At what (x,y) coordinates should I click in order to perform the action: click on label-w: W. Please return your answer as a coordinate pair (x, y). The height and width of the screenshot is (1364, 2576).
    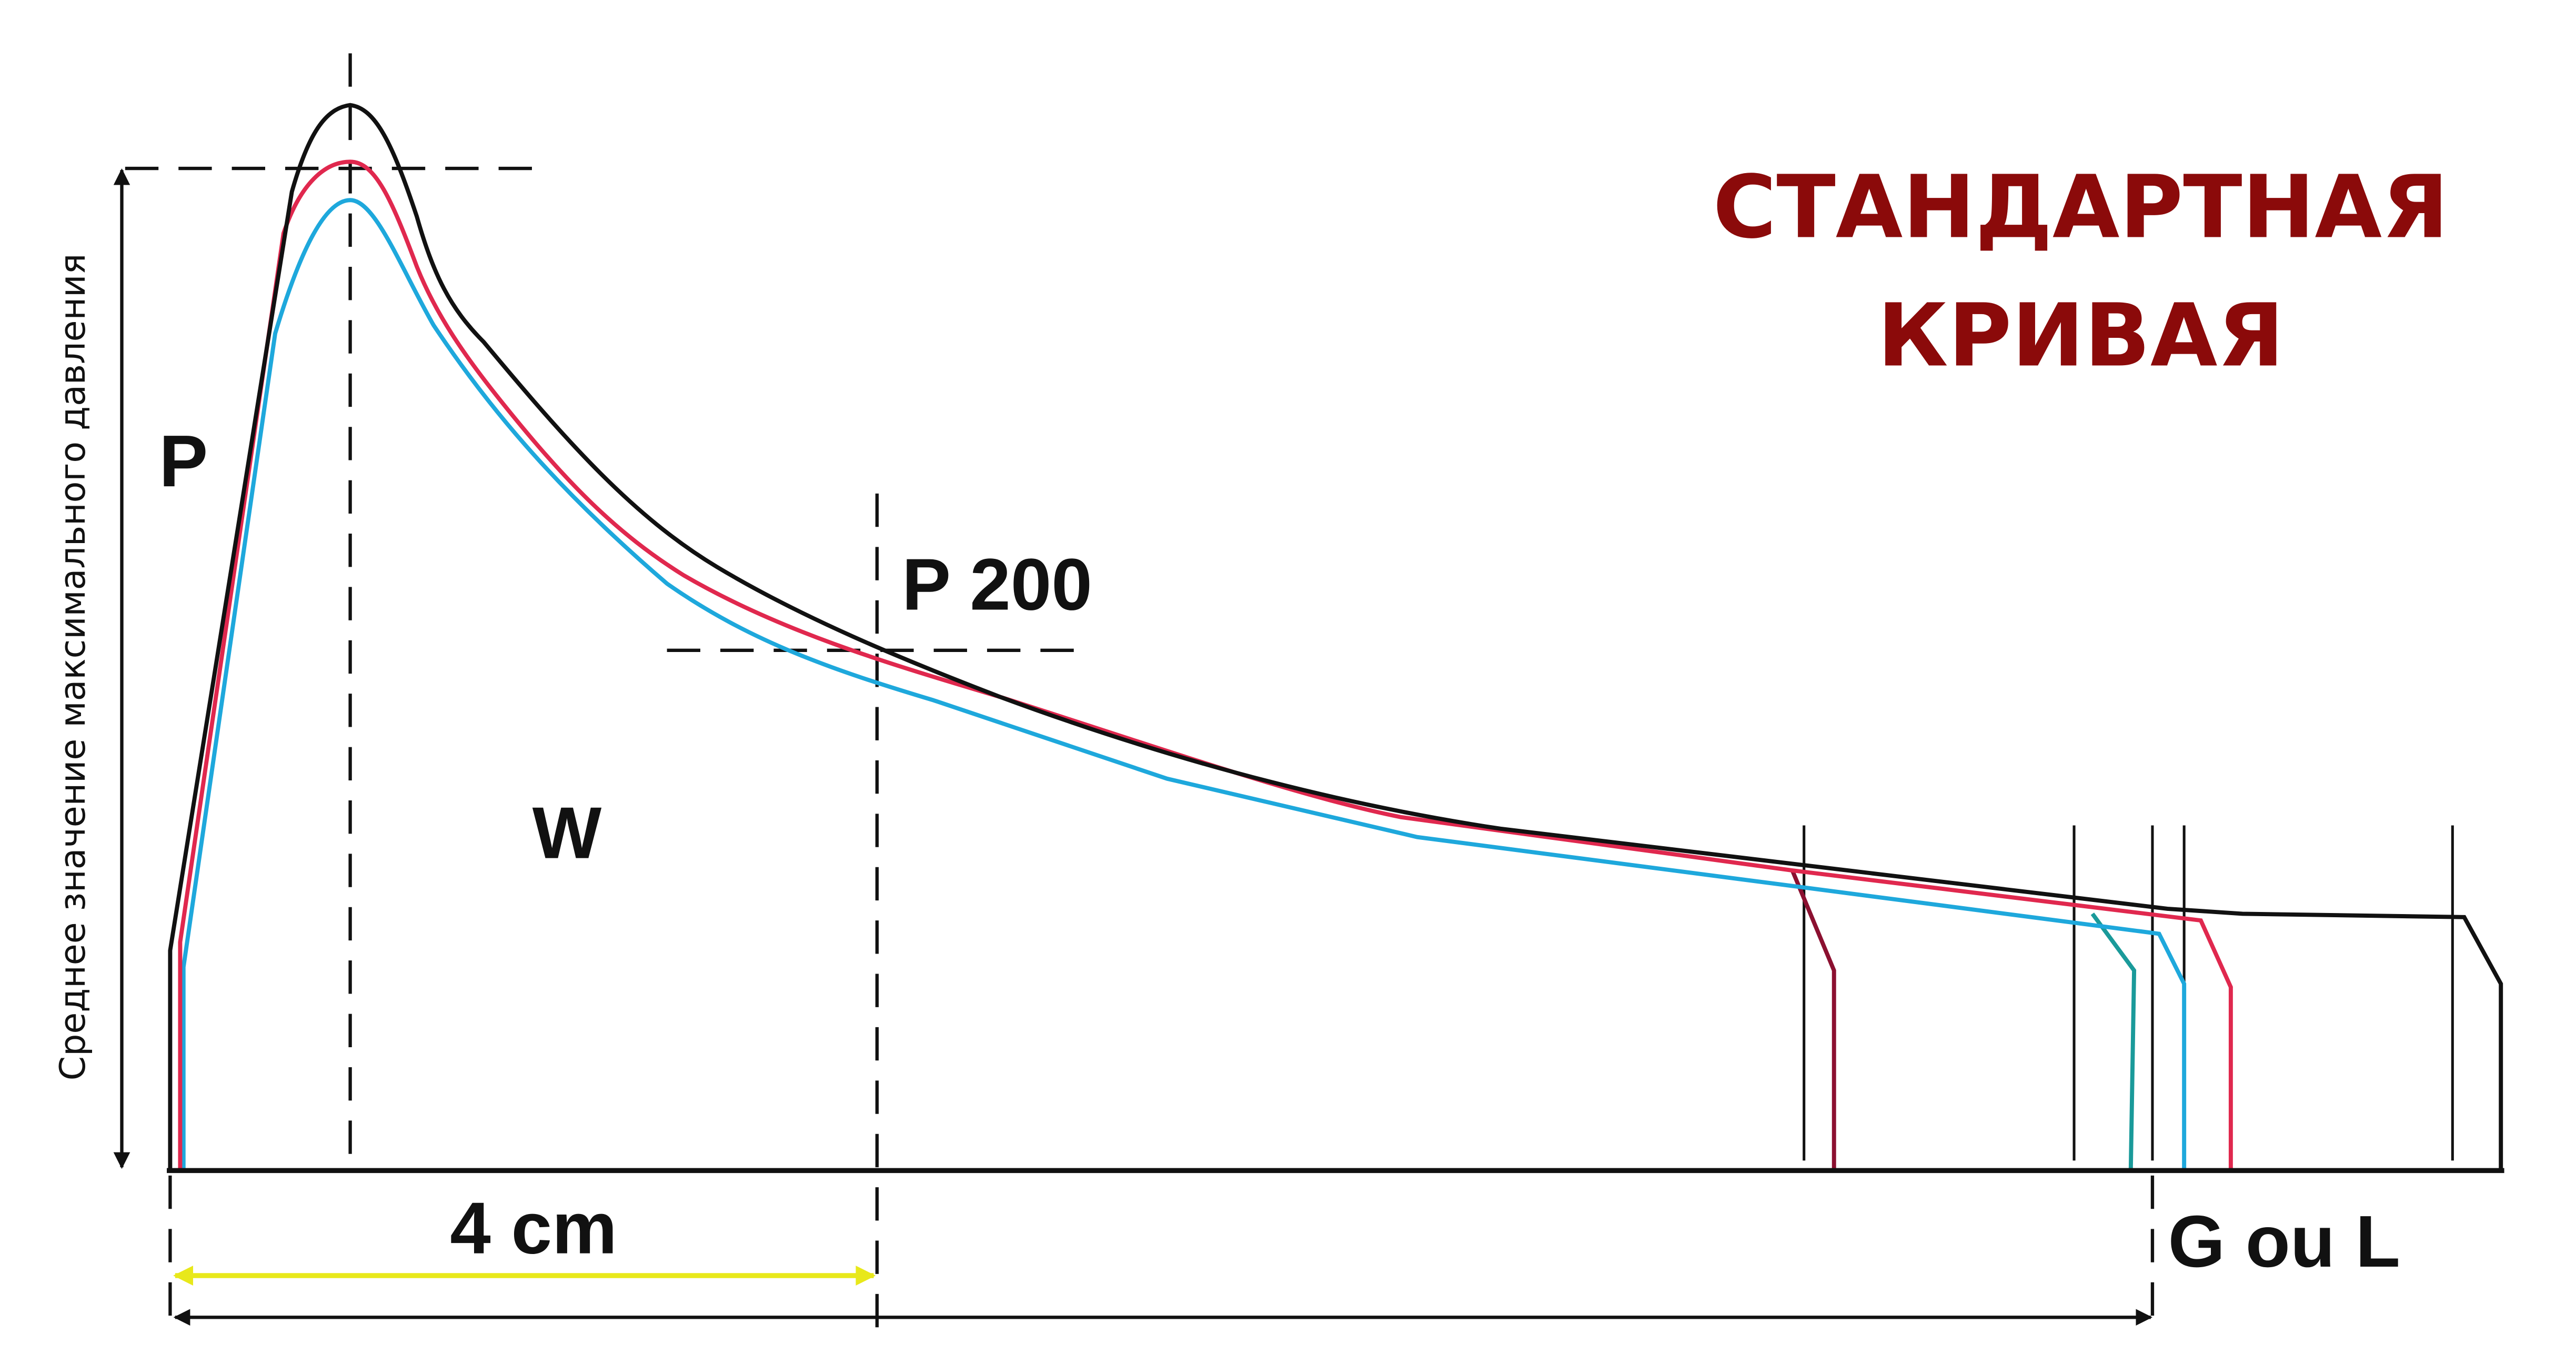
    Looking at the image, I should click on (567, 833).